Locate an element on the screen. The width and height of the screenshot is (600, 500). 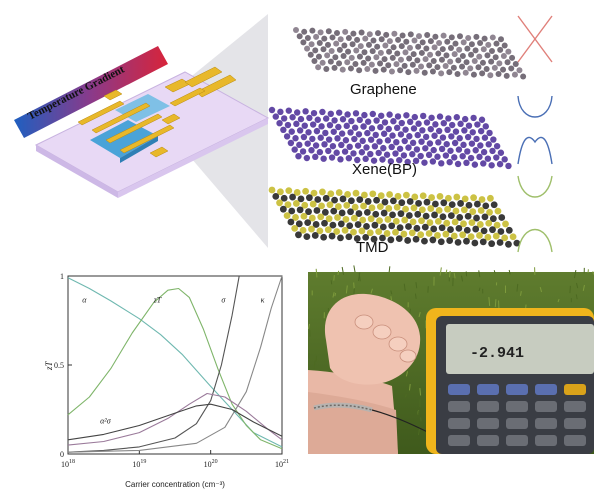
x-tick-label: 1018 is located at coordinates (68, 464).